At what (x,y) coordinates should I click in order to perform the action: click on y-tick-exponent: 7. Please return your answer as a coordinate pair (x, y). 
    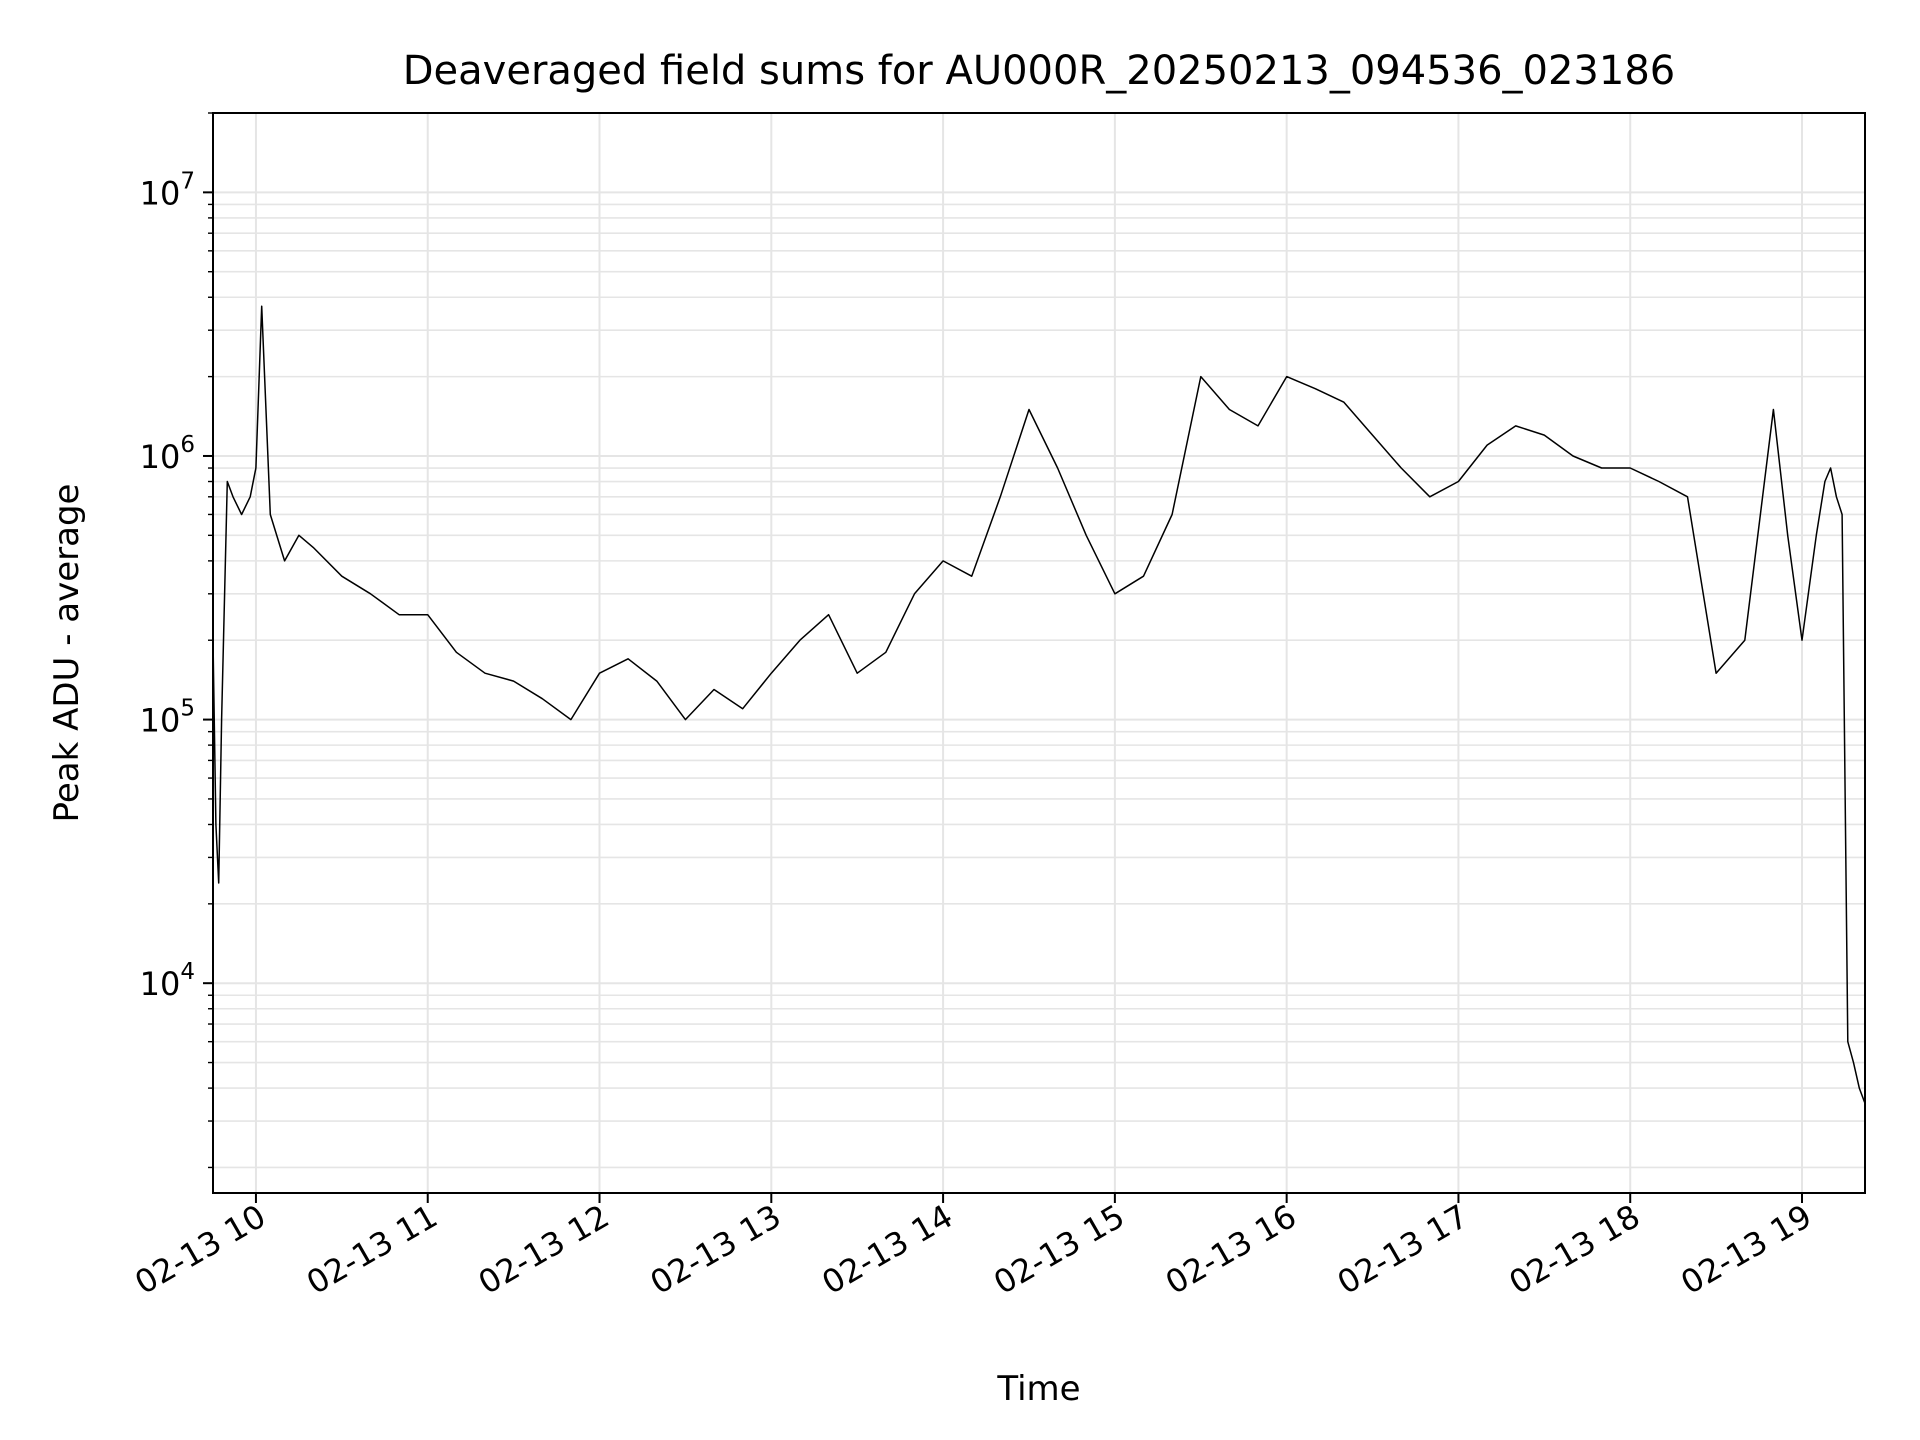
    Looking at the image, I should click on (187, 181).